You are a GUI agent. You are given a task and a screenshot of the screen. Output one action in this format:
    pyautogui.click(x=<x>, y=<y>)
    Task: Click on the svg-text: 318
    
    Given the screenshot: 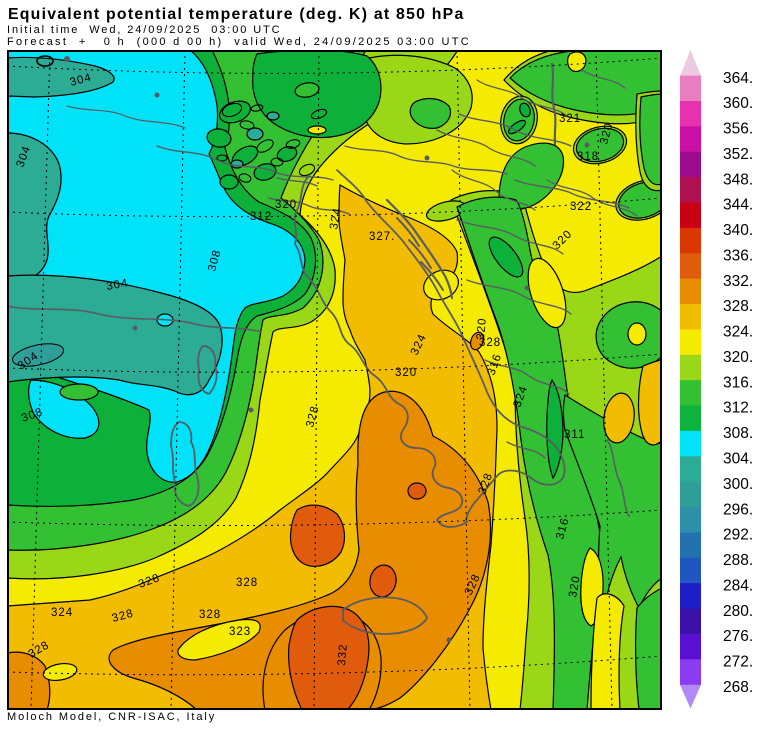 What is the action you would take?
    pyautogui.click(x=588, y=157)
    